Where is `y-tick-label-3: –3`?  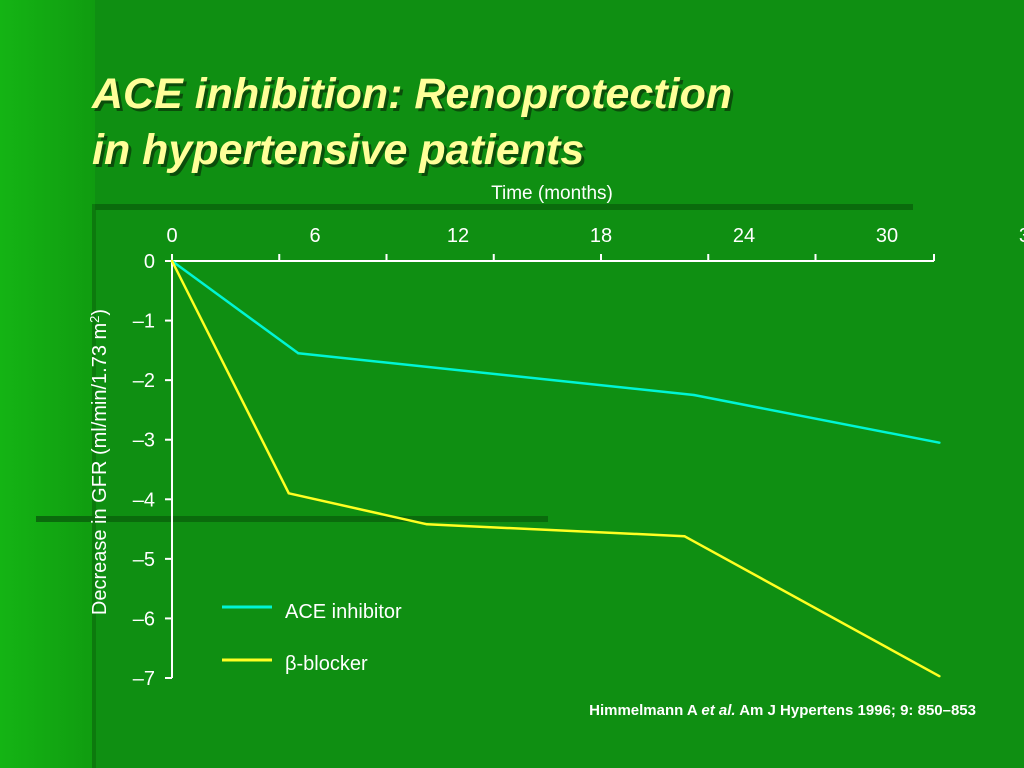
y-tick-label-3: –3 is located at coordinates (144, 441).